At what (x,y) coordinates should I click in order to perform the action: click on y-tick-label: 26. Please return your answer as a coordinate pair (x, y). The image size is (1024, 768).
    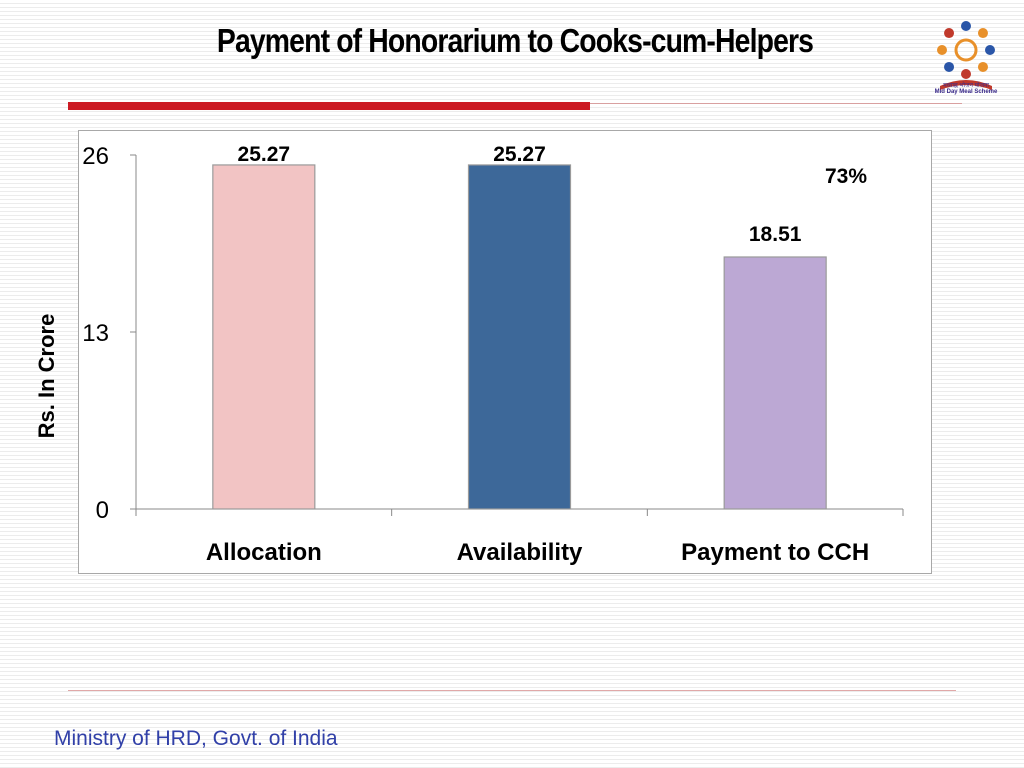
    Looking at the image, I should click on (95, 156).